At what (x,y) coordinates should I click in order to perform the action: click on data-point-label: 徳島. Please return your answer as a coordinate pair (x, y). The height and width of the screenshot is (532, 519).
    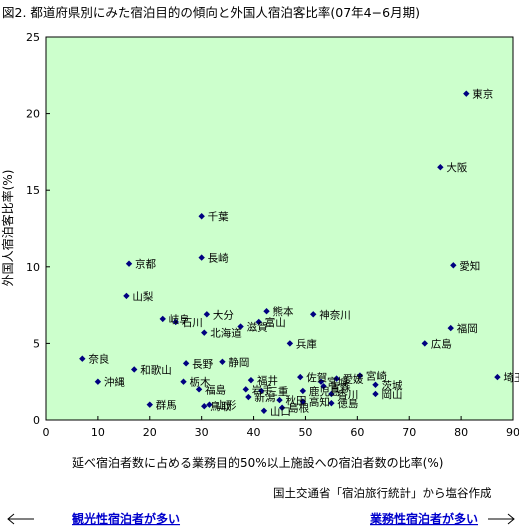
    Looking at the image, I should click on (347, 403).